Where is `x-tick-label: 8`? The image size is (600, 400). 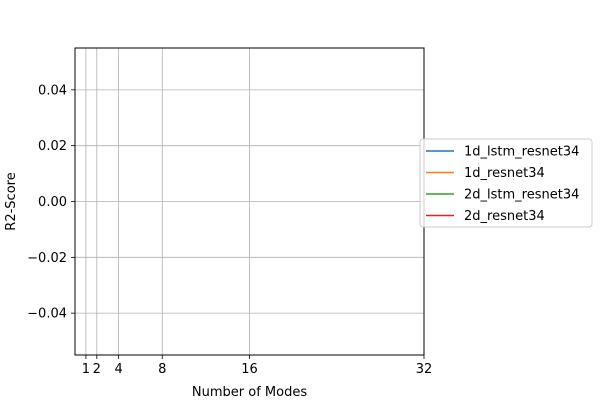 x-tick-label: 8 is located at coordinates (162, 369).